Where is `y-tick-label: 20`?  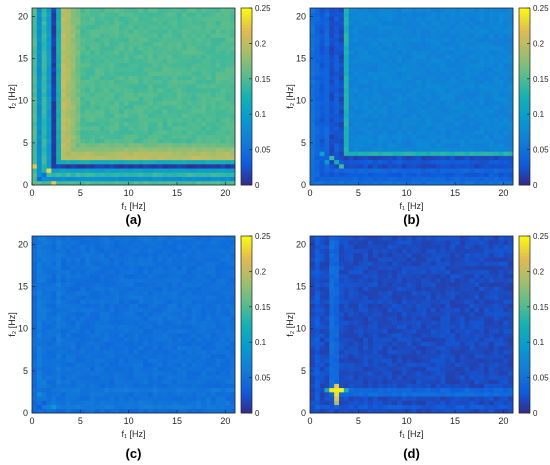
y-tick-label: 20 is located at coordinates (301, 16).